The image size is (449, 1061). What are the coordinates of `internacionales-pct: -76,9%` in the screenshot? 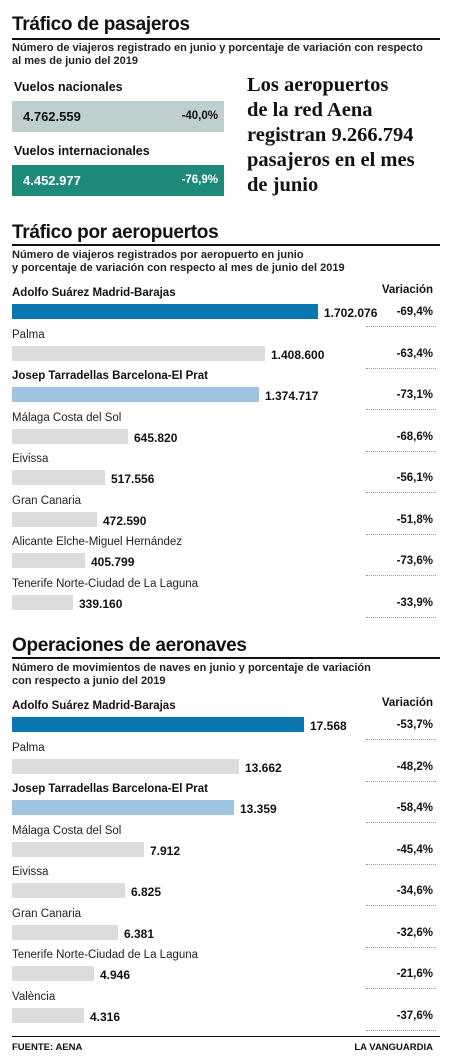 It's located at (199, 180).